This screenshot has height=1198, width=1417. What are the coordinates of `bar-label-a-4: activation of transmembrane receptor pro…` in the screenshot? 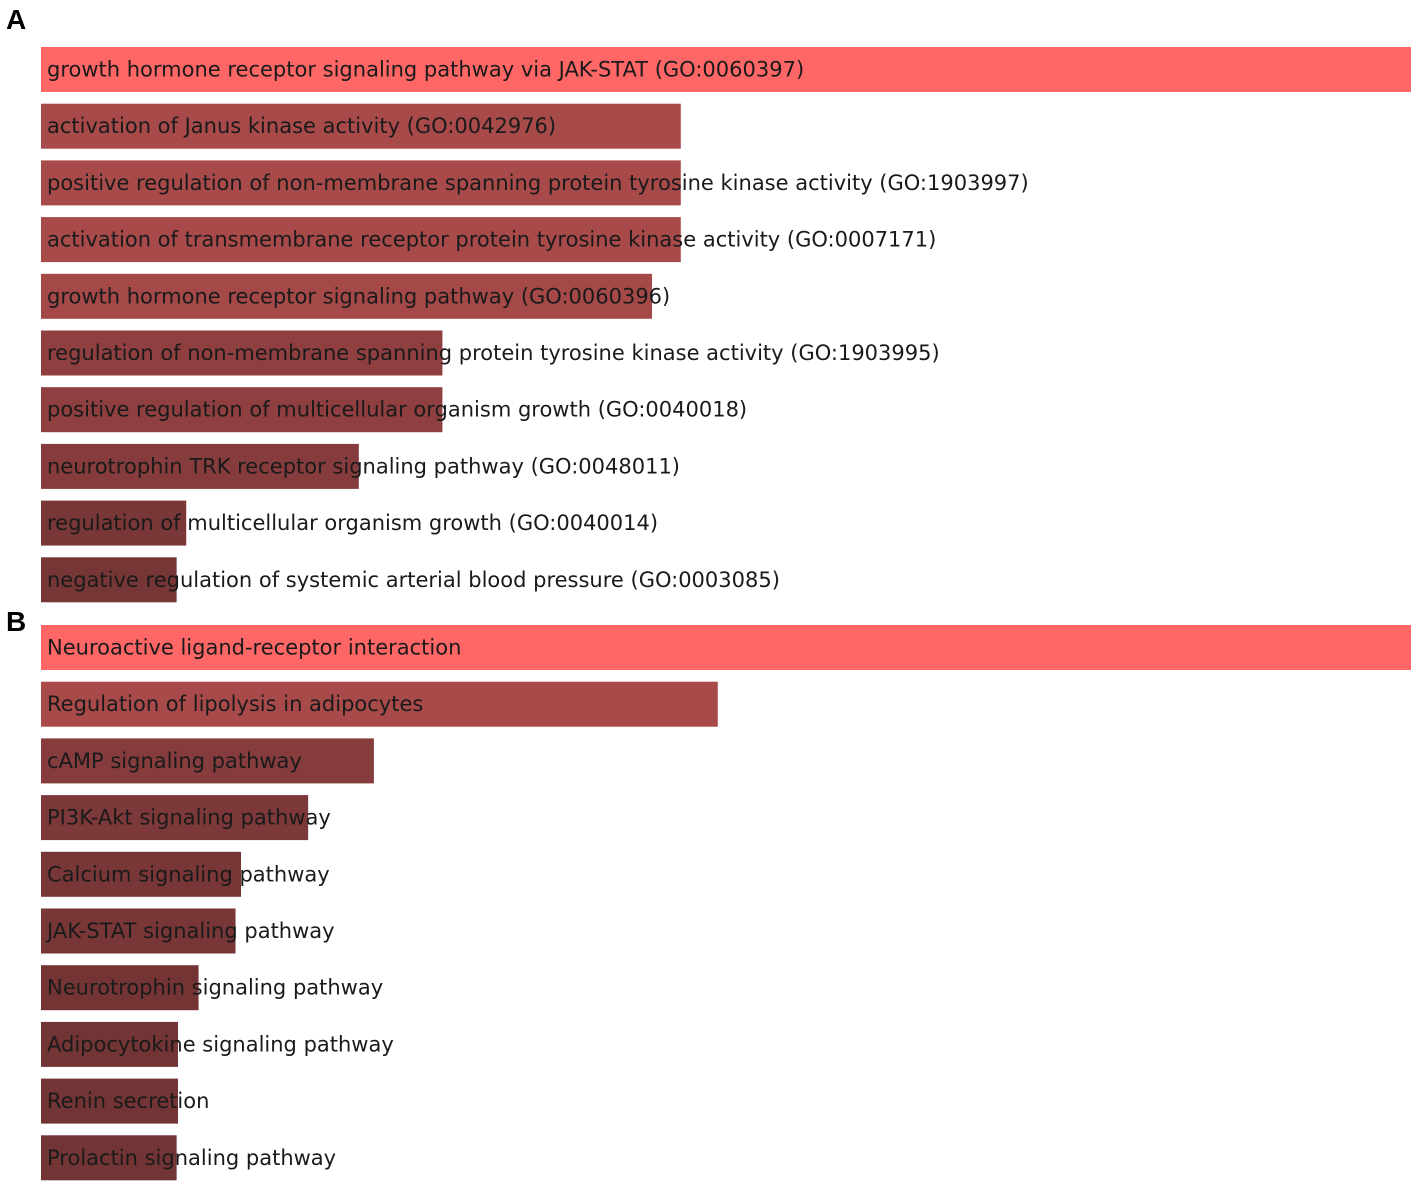 It's located at (491, 240).